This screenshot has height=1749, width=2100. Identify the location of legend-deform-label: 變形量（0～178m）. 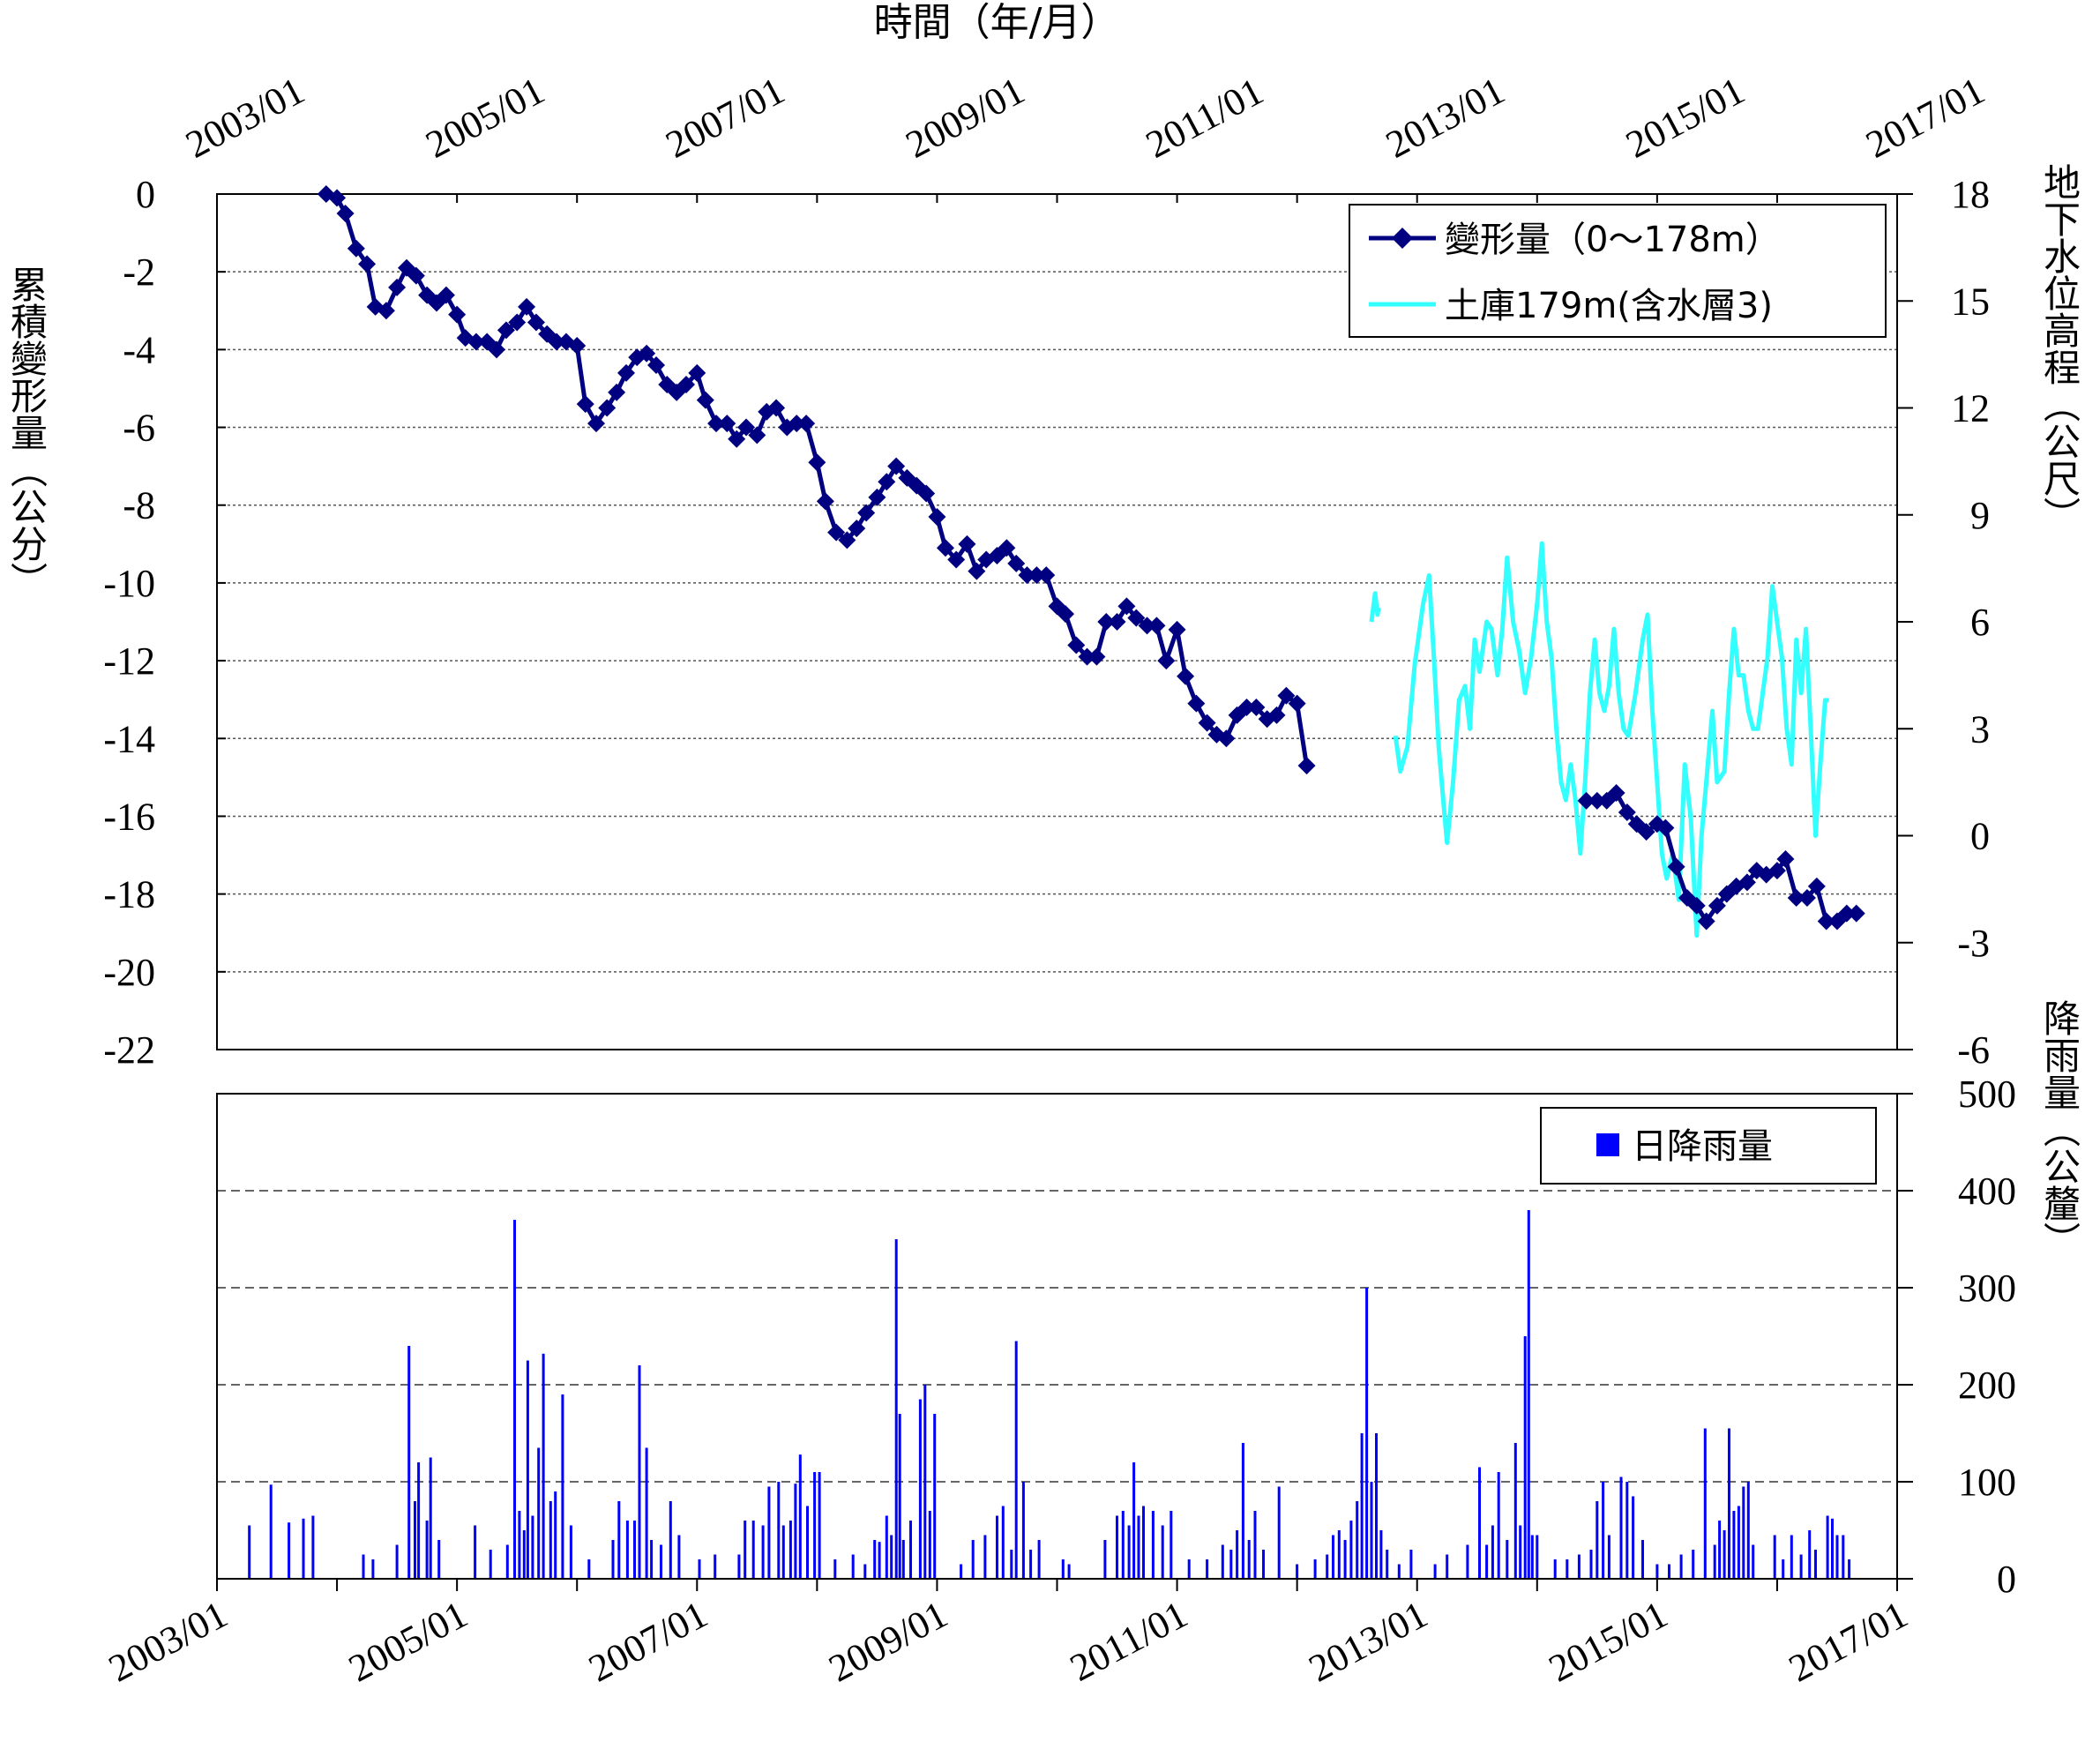
(1613, 240).